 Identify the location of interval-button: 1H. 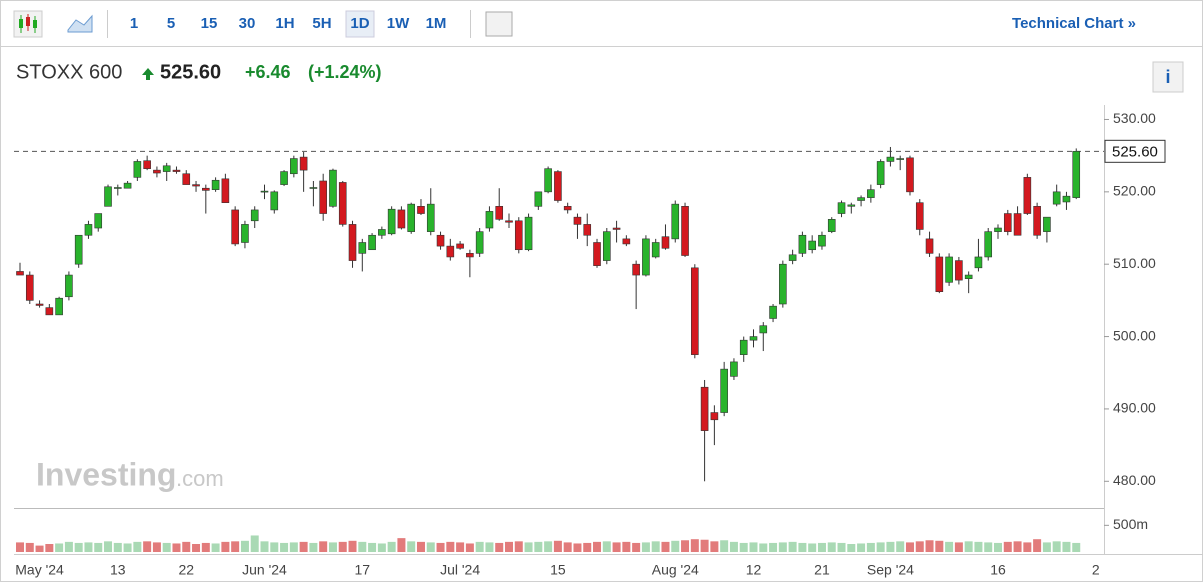
(284, 23).